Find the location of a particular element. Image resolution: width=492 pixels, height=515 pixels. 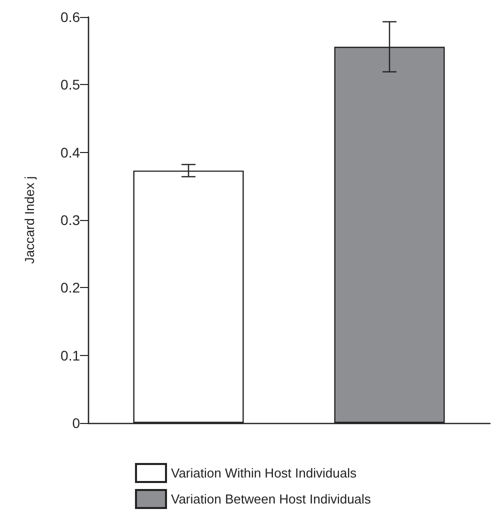

y-tick-label: 0.4 is located at coordinates (70, 152).